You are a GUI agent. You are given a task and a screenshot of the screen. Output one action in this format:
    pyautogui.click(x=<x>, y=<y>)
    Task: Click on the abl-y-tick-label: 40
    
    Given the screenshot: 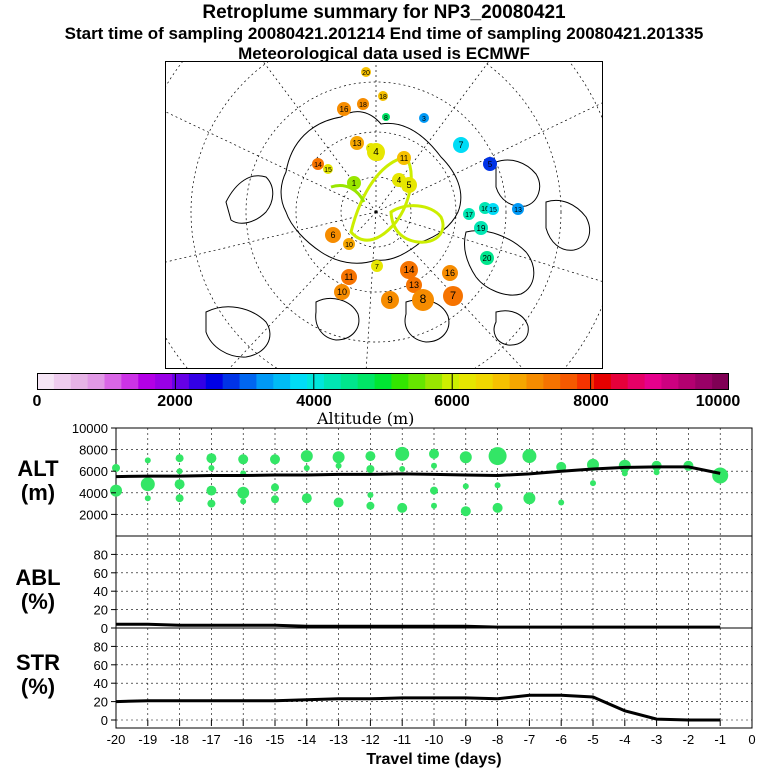 What is the action you would take?
    pyautogui.click(x=101, y=591)
    